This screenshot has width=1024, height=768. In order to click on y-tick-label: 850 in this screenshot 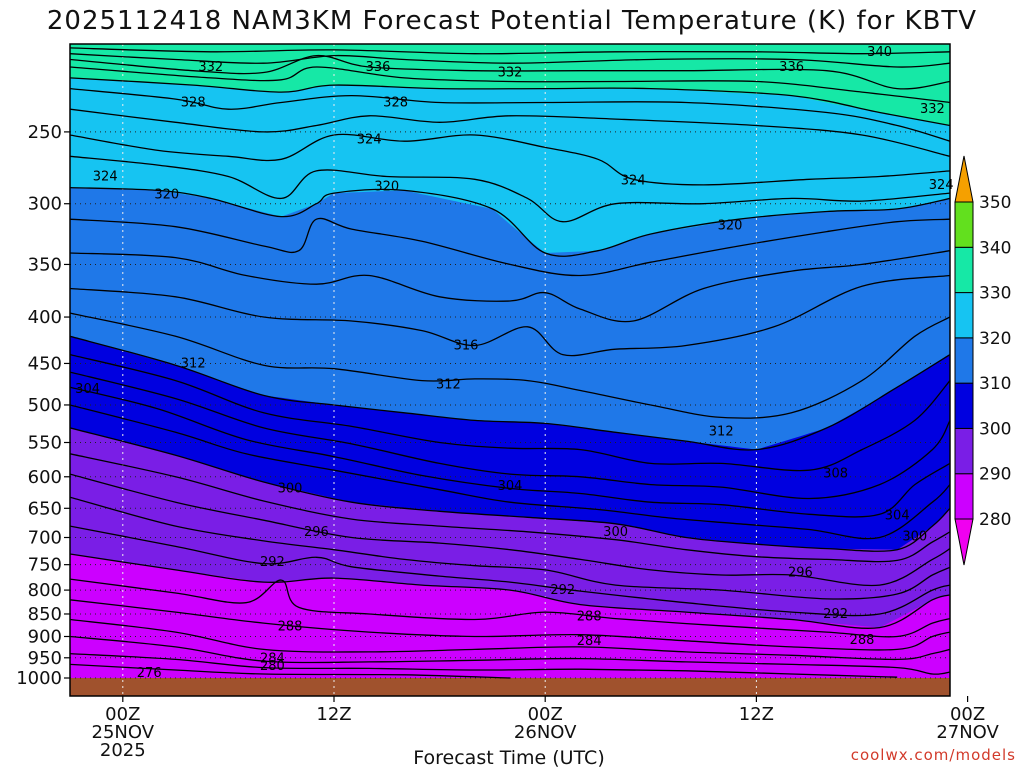, I will do `click(45, 614)`.